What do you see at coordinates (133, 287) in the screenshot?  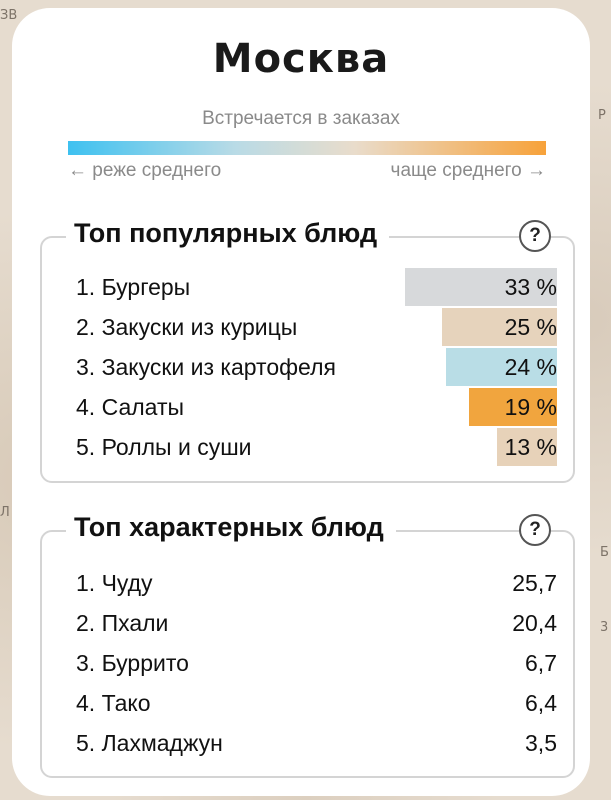 I see `popular-dish-label: 1. Бургеры` at bounding box center [133, 287].